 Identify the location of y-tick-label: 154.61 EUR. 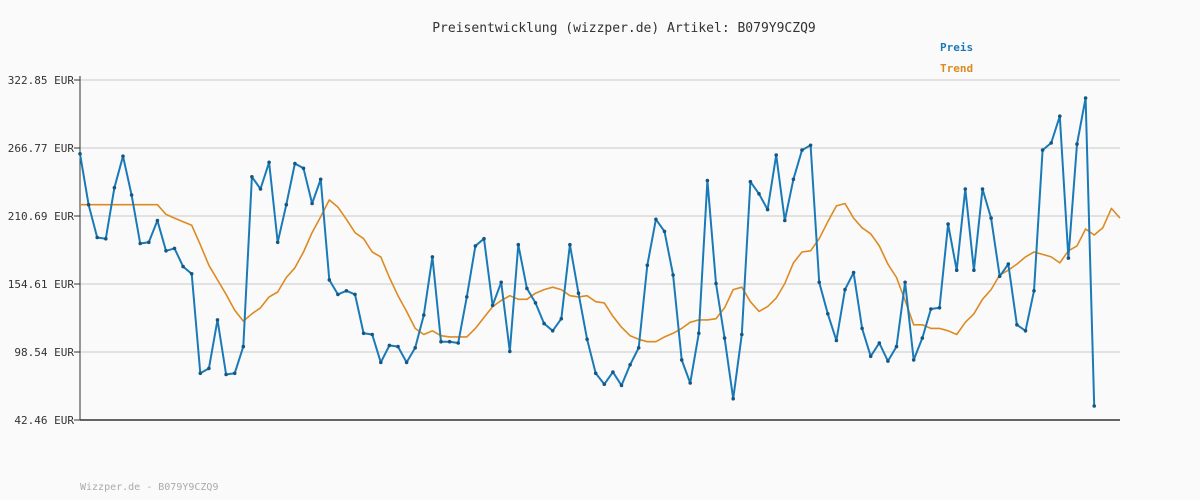
(41, 284).